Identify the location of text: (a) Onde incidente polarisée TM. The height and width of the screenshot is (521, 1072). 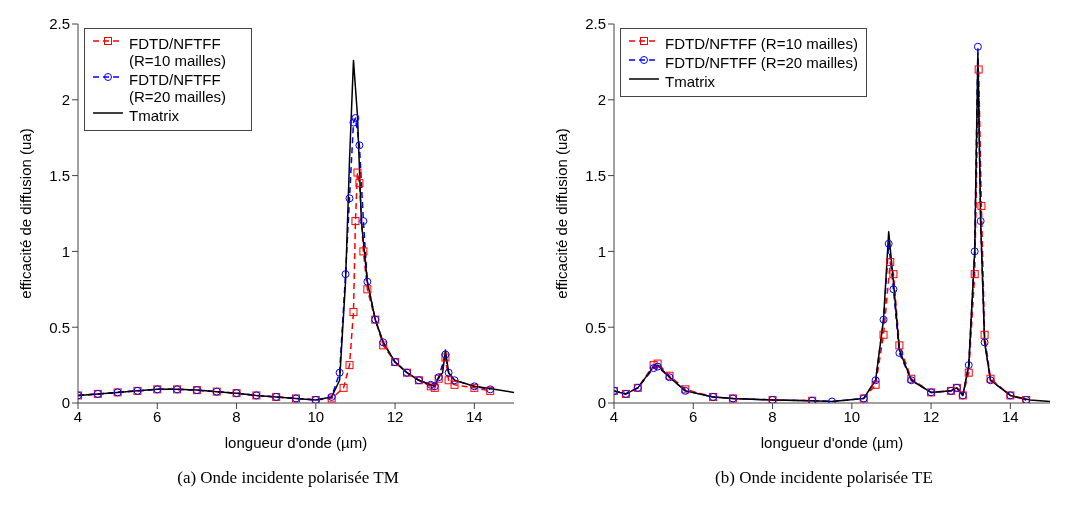
(288, 478).